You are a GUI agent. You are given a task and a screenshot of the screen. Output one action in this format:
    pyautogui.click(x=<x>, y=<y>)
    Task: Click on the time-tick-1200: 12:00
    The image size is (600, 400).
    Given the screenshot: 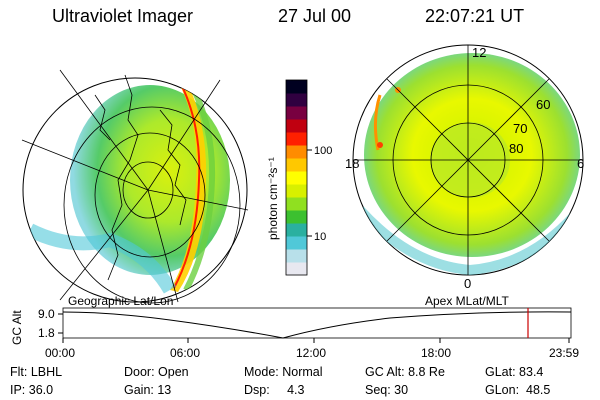 What is the action you would take?
    pyautogui.click(x=311, y=353)
    